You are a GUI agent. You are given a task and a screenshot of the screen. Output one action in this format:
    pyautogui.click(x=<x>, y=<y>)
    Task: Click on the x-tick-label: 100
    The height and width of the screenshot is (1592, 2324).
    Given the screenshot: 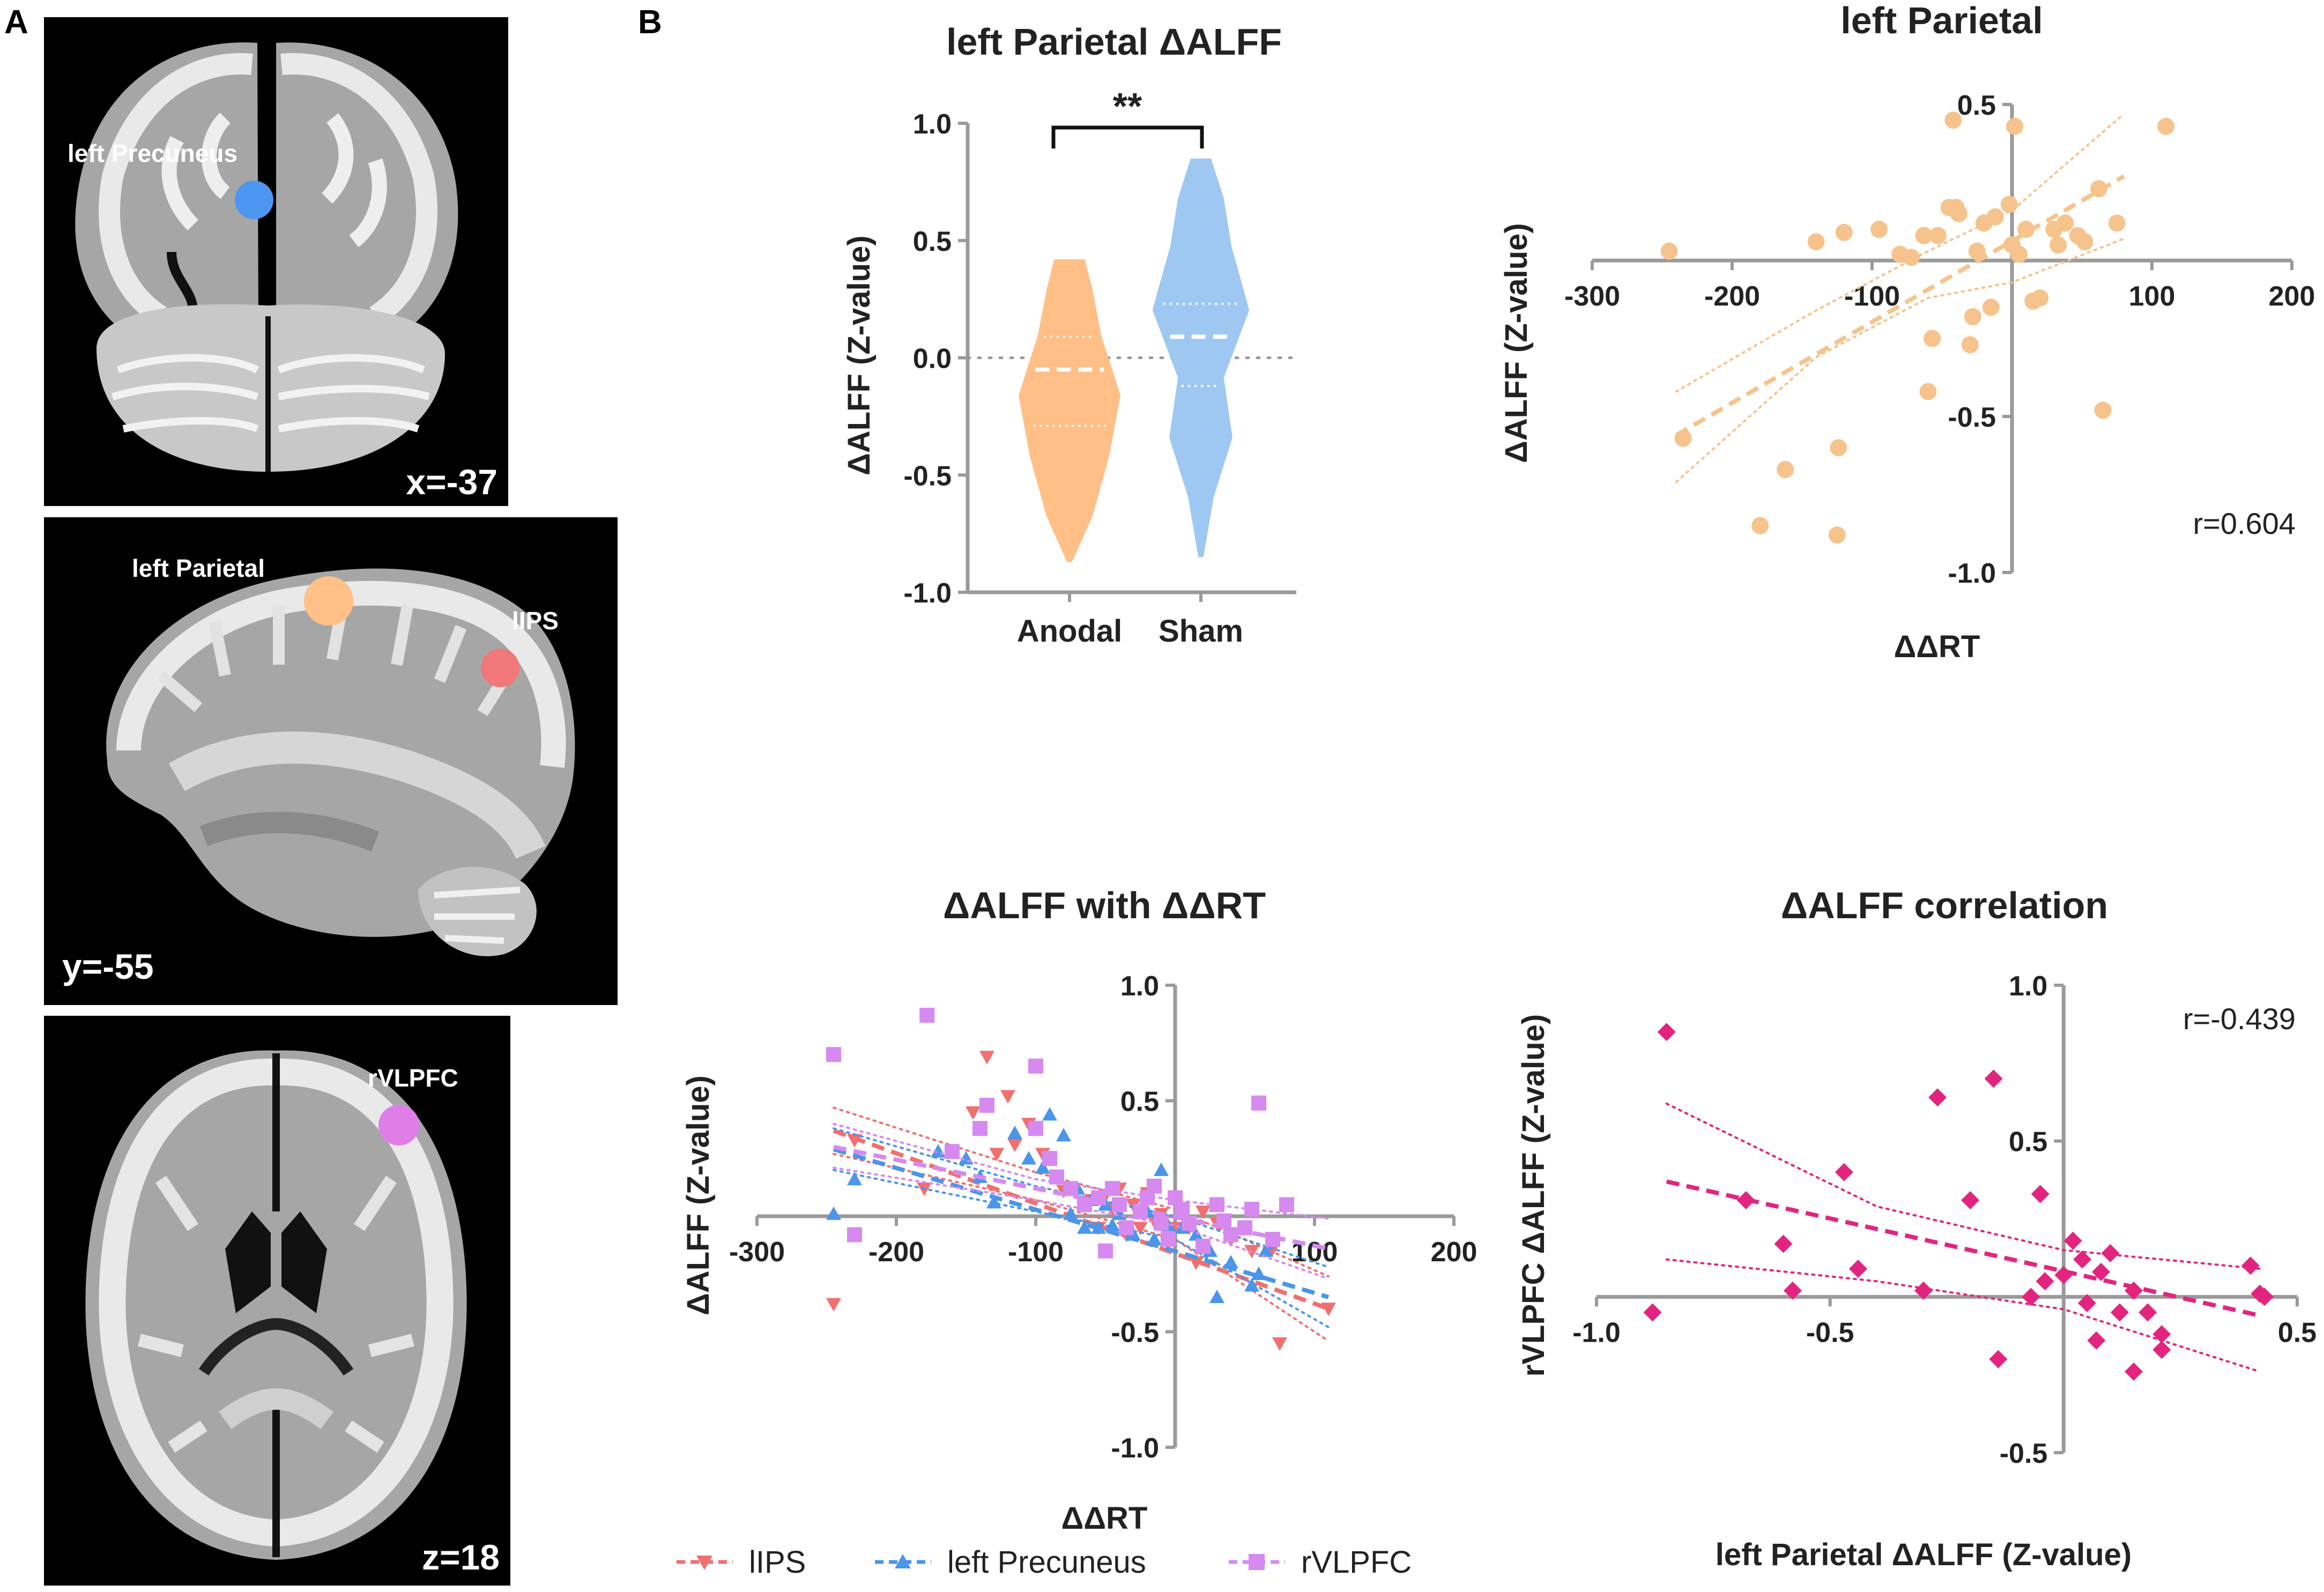 What is the action you would take?
    pyautogui.click(x=2152, y=296)
    